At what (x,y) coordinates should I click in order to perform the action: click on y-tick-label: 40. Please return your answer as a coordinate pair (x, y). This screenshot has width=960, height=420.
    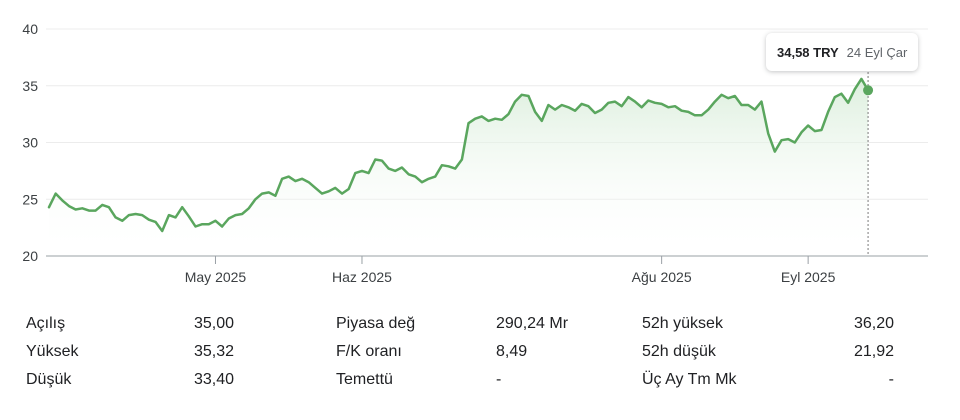
    Looking at the image, I should click on (30, 29).